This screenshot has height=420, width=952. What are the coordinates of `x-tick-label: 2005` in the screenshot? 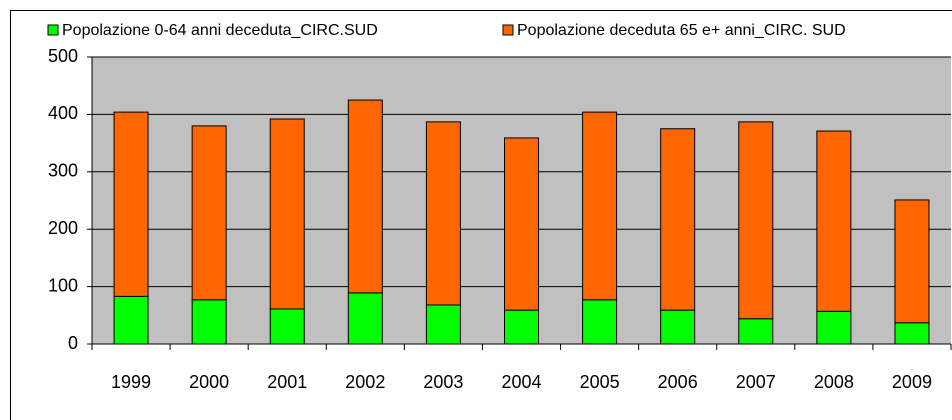 It's located at (600, 382).